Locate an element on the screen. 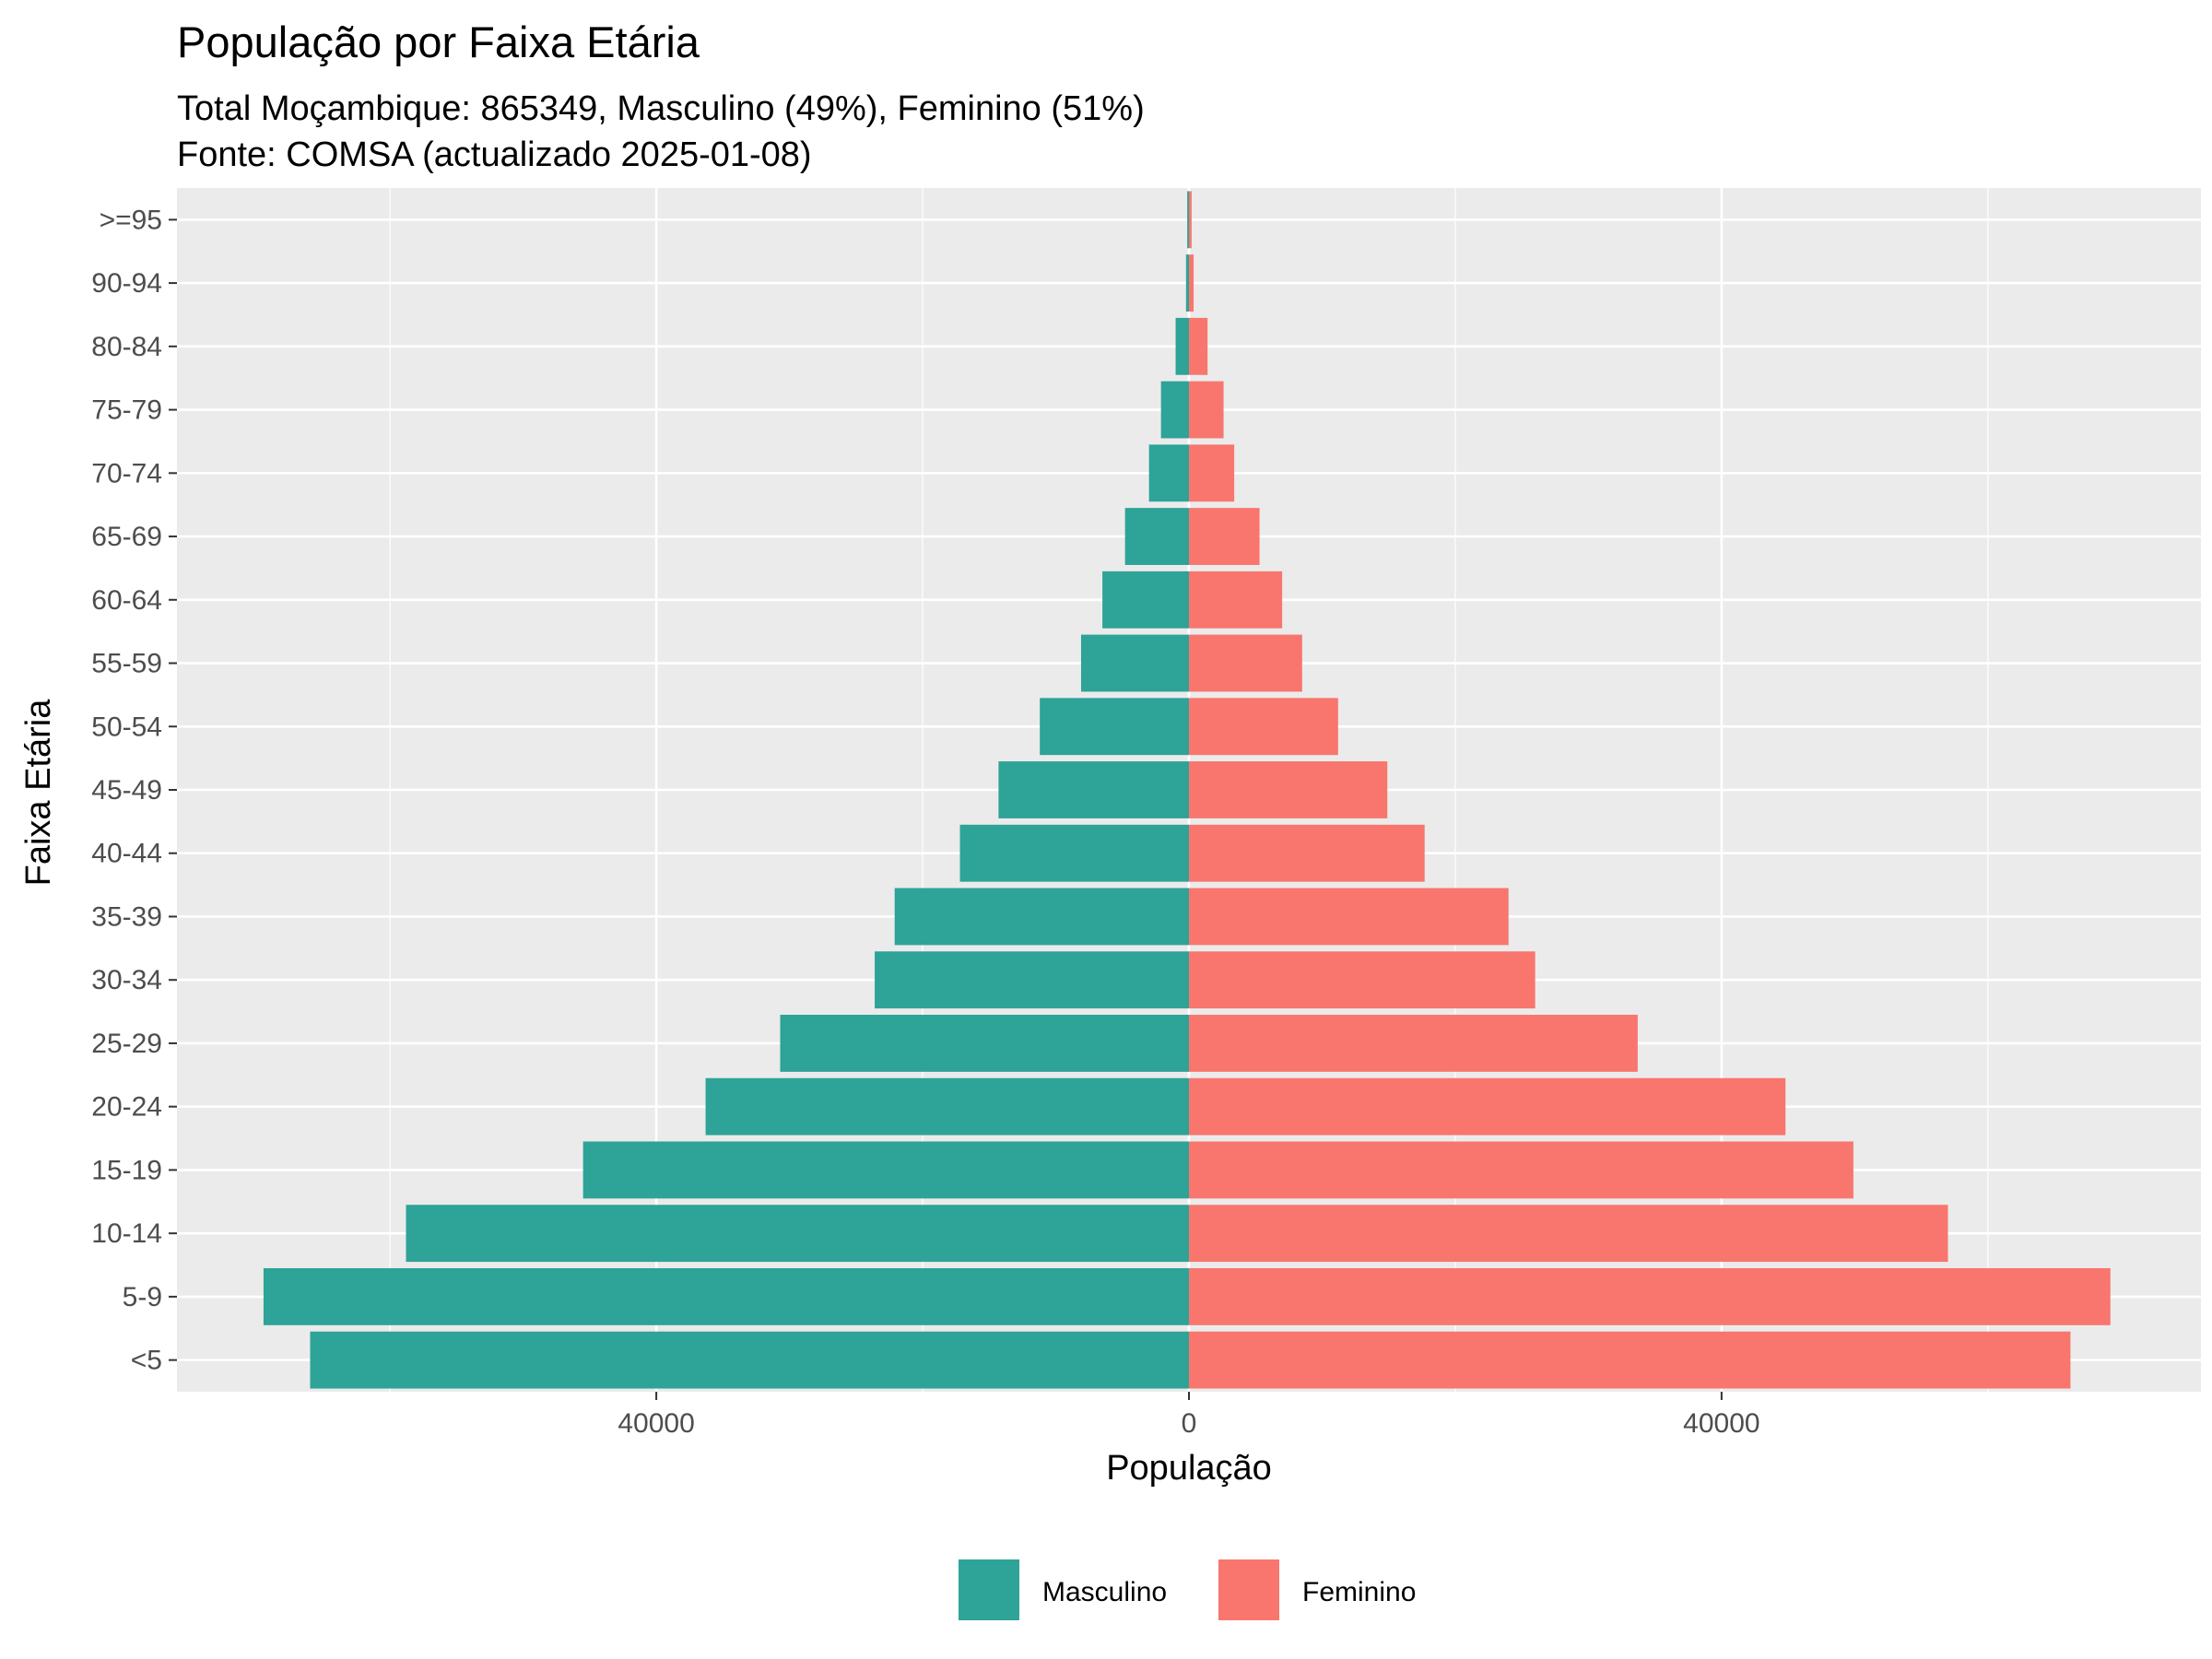  y-tick-label: 90-94 is located at coordinates (126, 283).